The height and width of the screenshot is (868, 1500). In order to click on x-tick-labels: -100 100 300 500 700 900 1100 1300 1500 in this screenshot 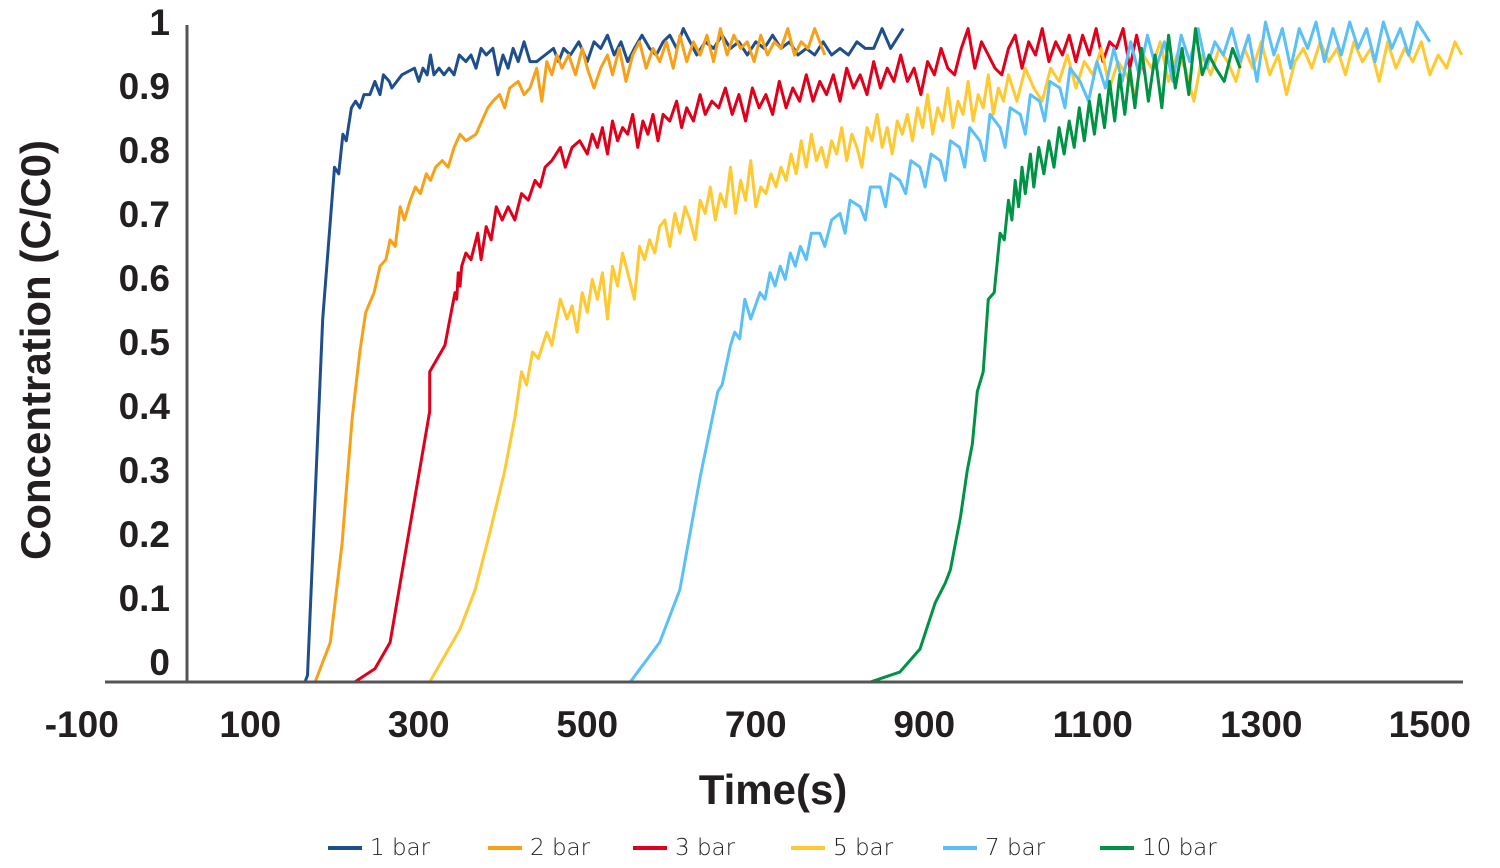, I will do `click(758, 724)`.